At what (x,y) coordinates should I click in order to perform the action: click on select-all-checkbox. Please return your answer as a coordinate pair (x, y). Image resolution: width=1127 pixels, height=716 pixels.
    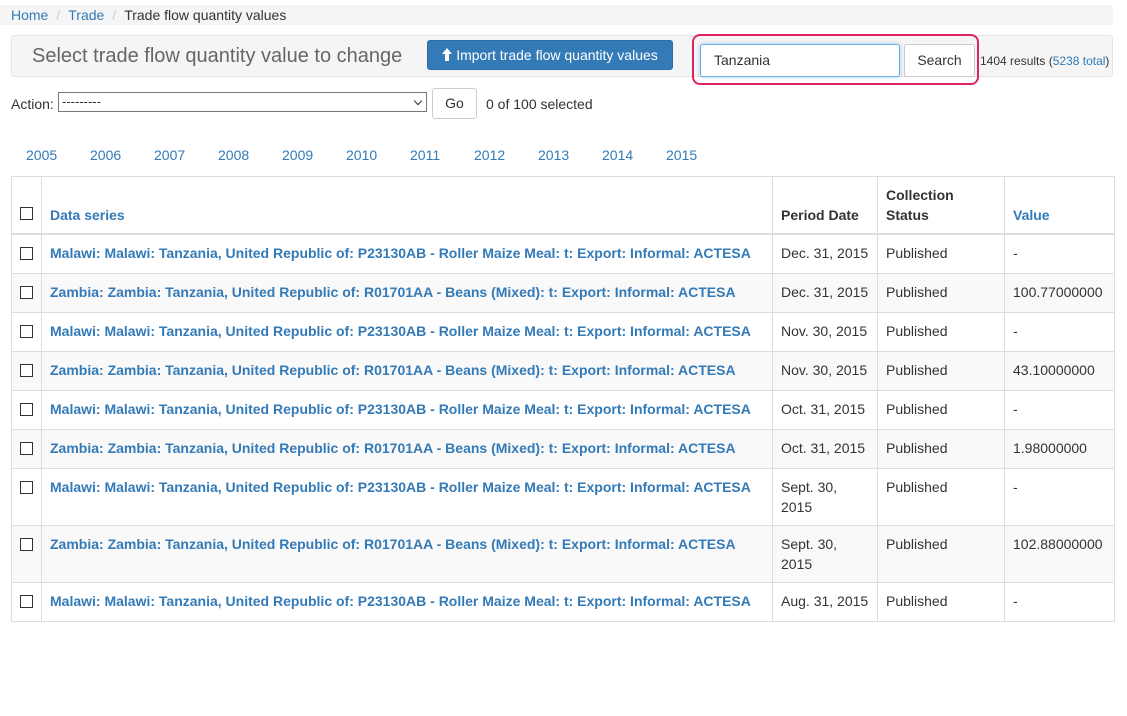
    Looking at the image, I should click on (26, 213).